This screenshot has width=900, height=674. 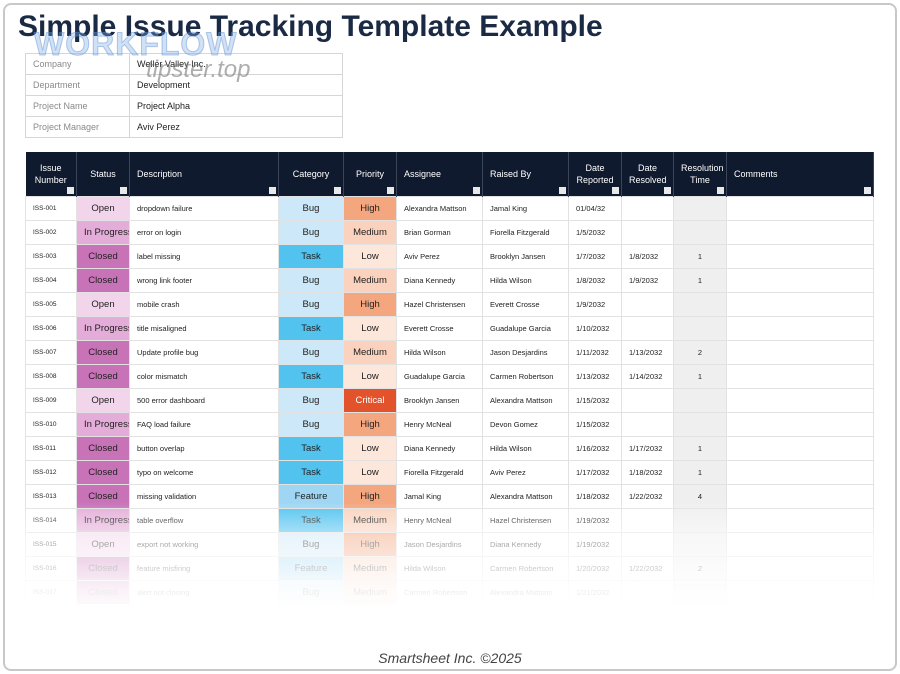 What do you see at coordinates (204, 328) in the screenshot?
I see `cell: title misaligned` at bounding box center [204, 328].